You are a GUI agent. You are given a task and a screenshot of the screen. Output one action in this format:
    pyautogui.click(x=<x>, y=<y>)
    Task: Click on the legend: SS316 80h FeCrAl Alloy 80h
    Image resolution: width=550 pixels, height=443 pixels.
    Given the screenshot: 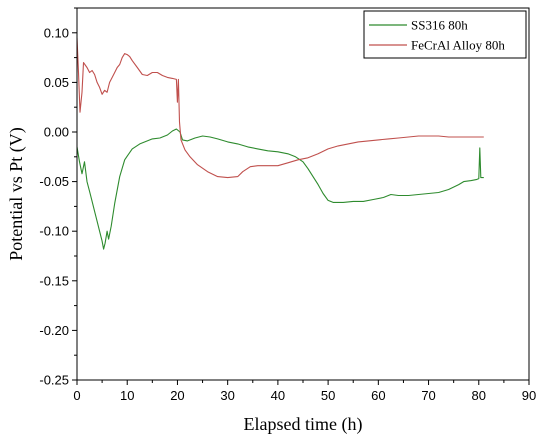 What is the action you would take?
    pyautogui.click(x=445, y=34)
    